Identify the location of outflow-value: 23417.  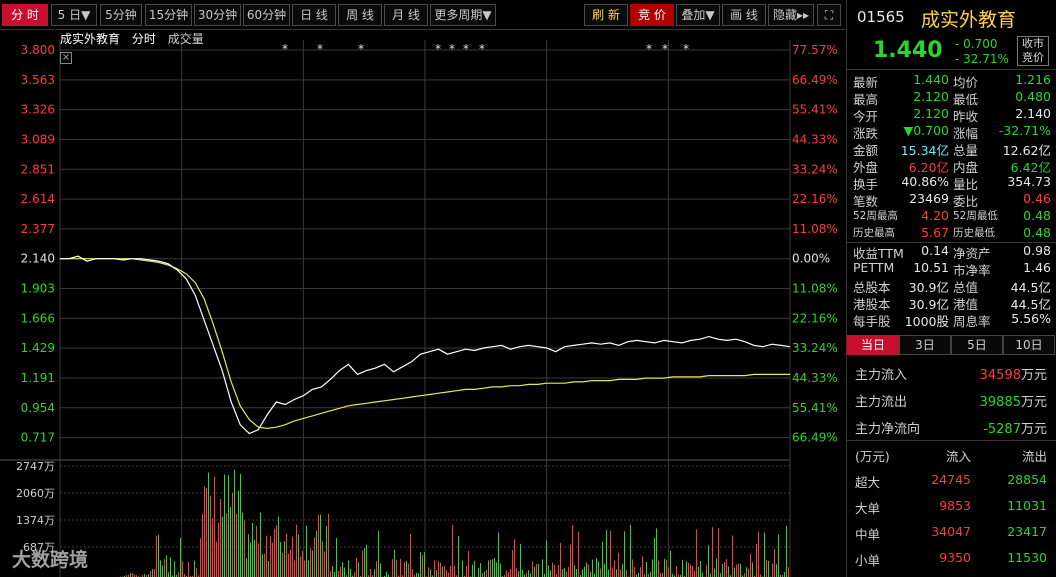
(1027, 531).